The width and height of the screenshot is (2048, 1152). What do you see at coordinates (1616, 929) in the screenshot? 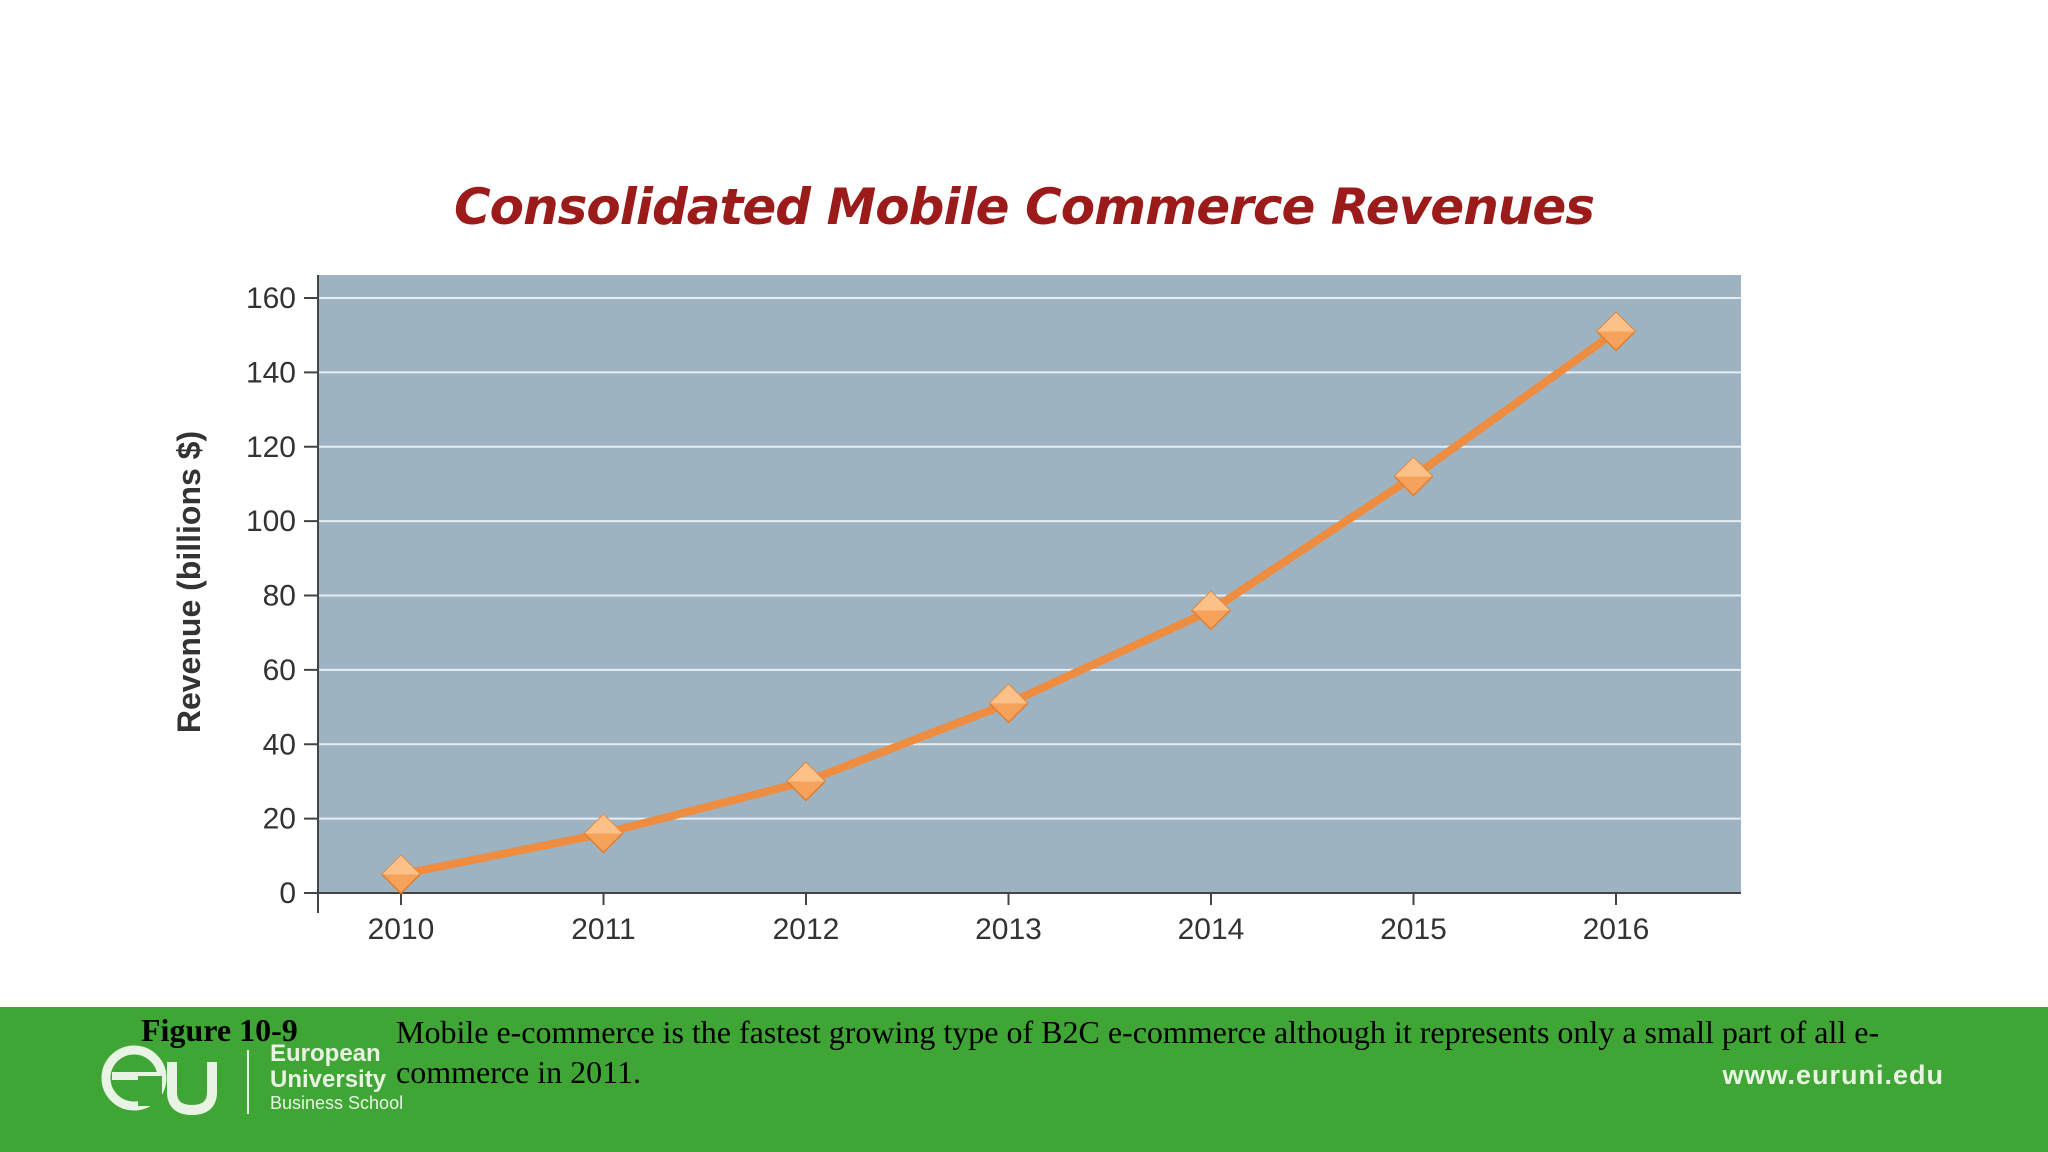
I see `x-tick-label: 2016` at bounding box center [1616, 929].